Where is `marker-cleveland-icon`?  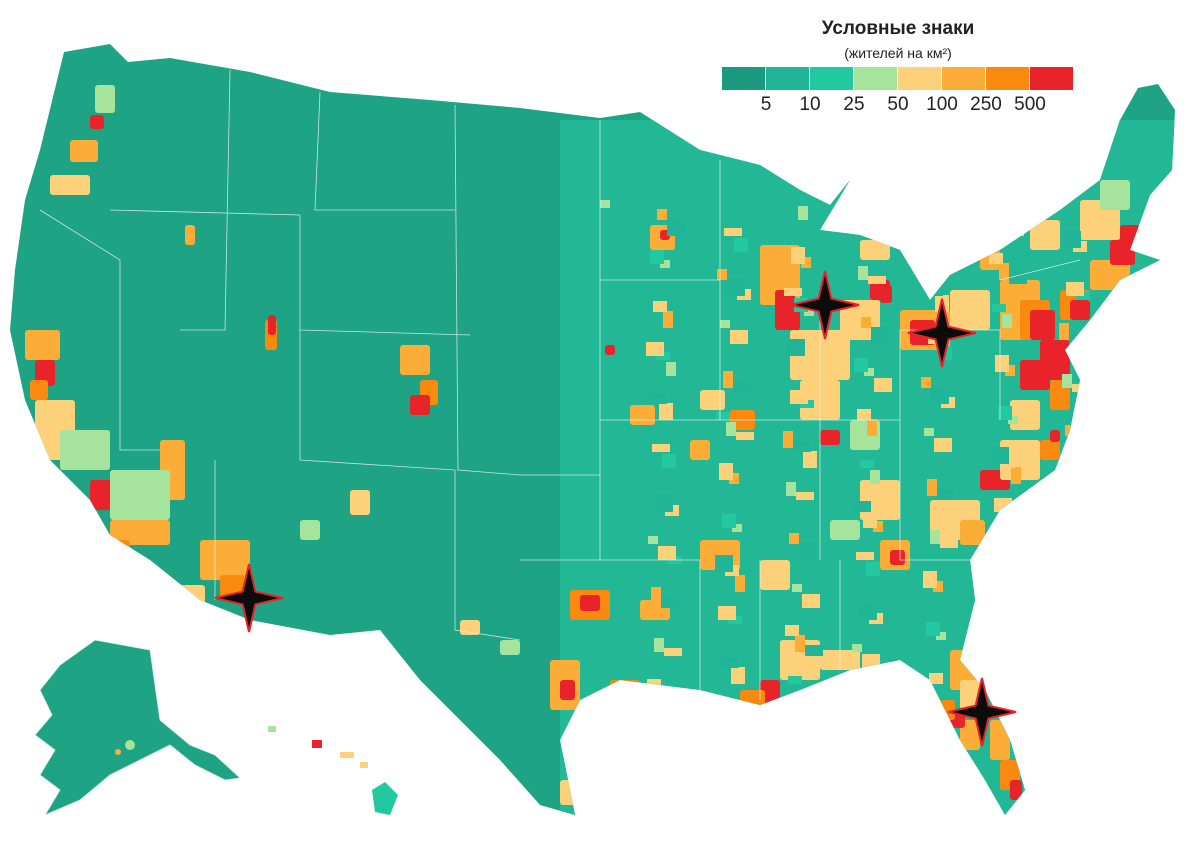 marker-cleveland-icon is located at coordinates (942, 333).